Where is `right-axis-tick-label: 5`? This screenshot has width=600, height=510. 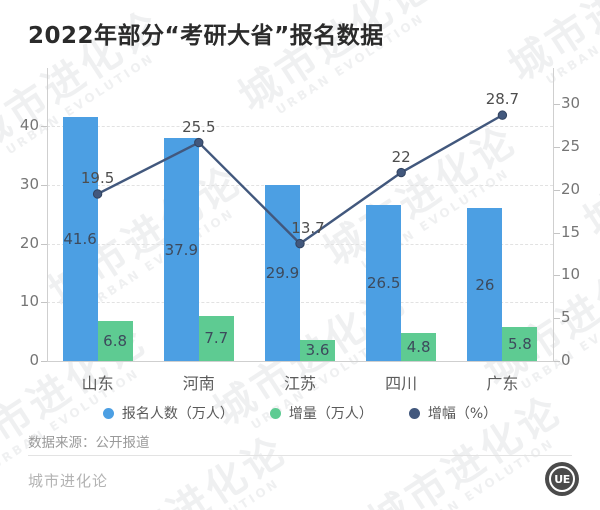 right-axis-tick-label: 5 is located at coordinates (566, 317).